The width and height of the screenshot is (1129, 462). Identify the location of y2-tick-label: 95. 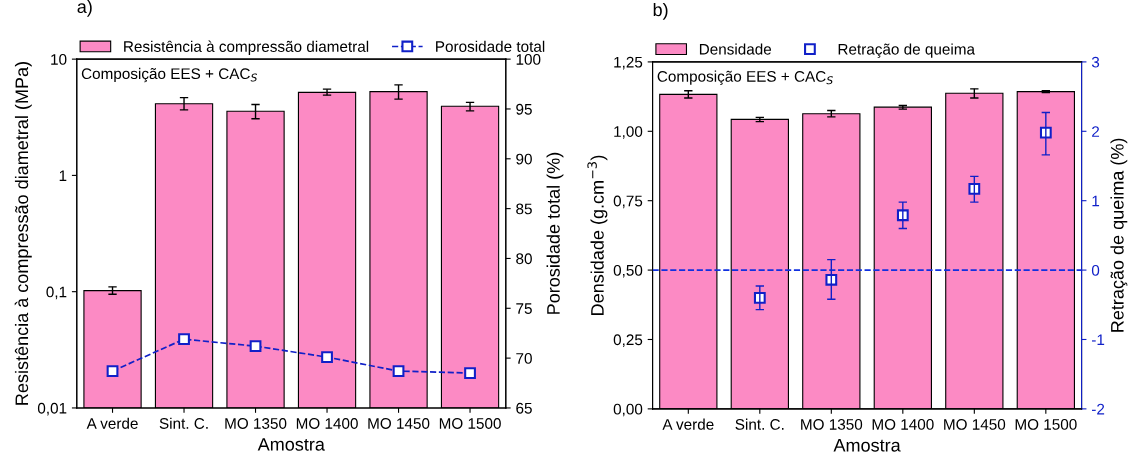
(524, 109).